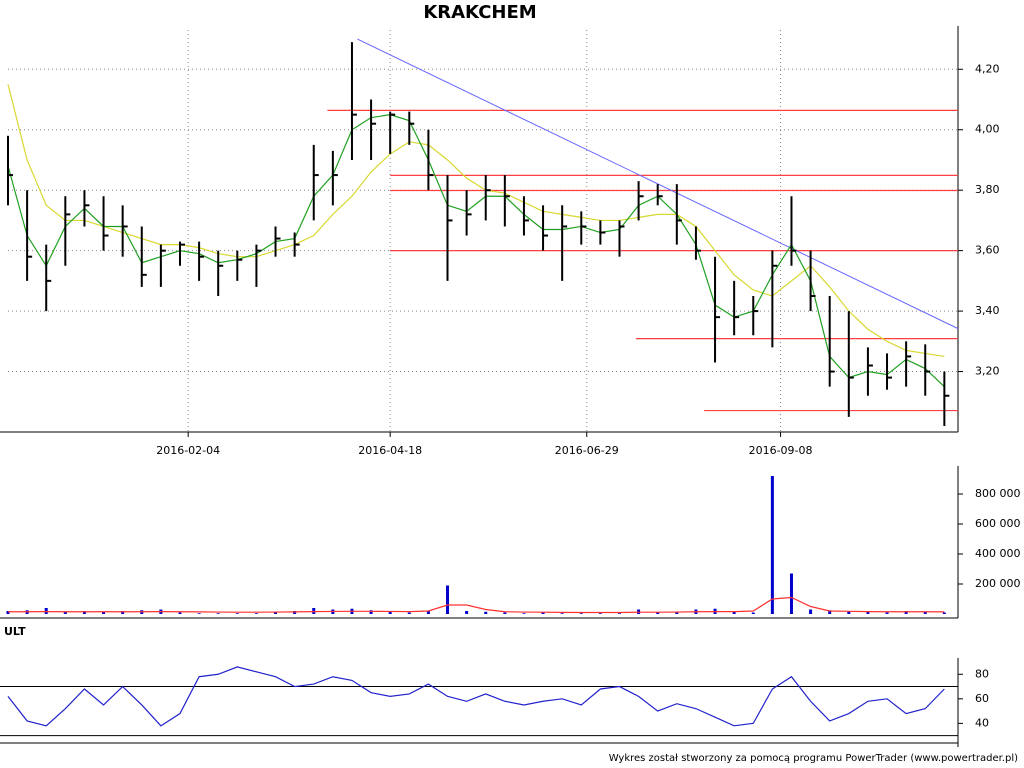 The height and width of the screenshot is (768, 1024). I want to click on y-tick-label: 40, so click(982, 722).